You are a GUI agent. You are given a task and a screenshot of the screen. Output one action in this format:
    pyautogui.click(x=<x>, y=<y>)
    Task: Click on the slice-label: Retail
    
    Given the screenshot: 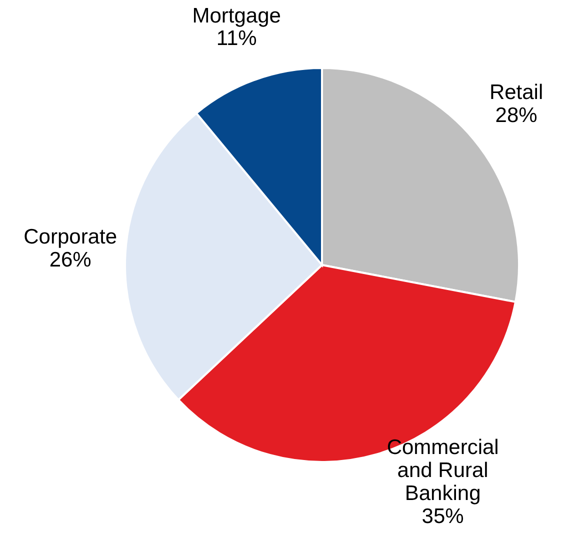 What is the action you would take?
    pyautogui.click(x=516, y=92)
    